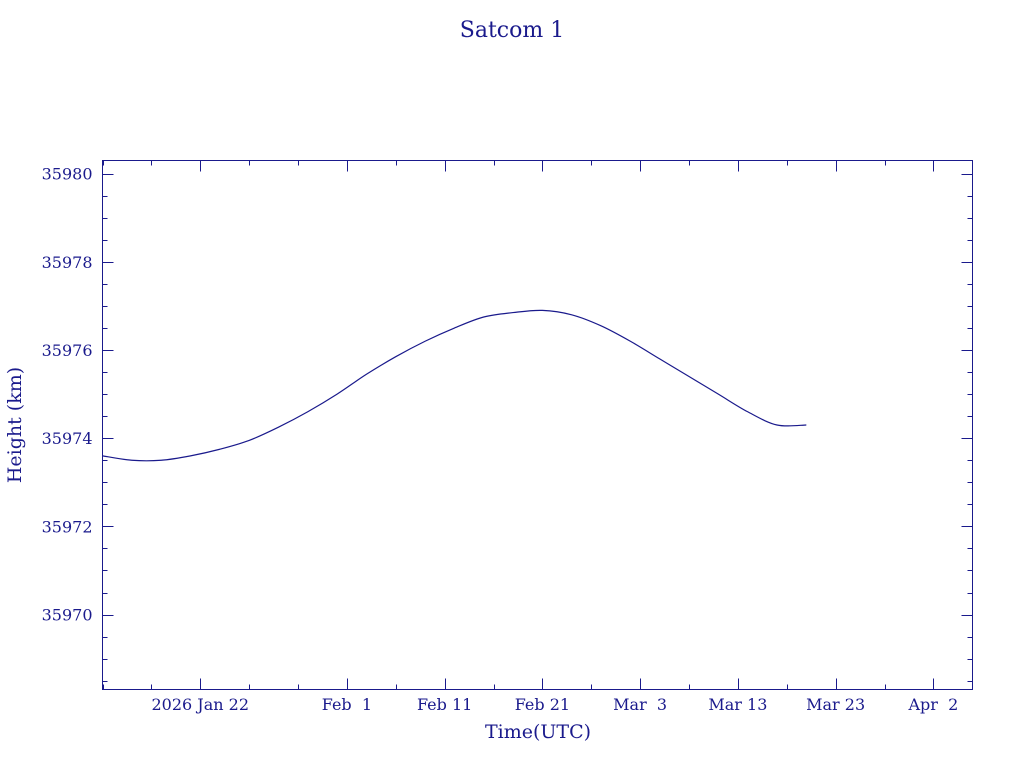 This screenshot has width=1024, height=768. What do you see at coordinates (67, 526) in the screenshot?
I see `y-tick-label: 35972` at bounding box center [67, 526].